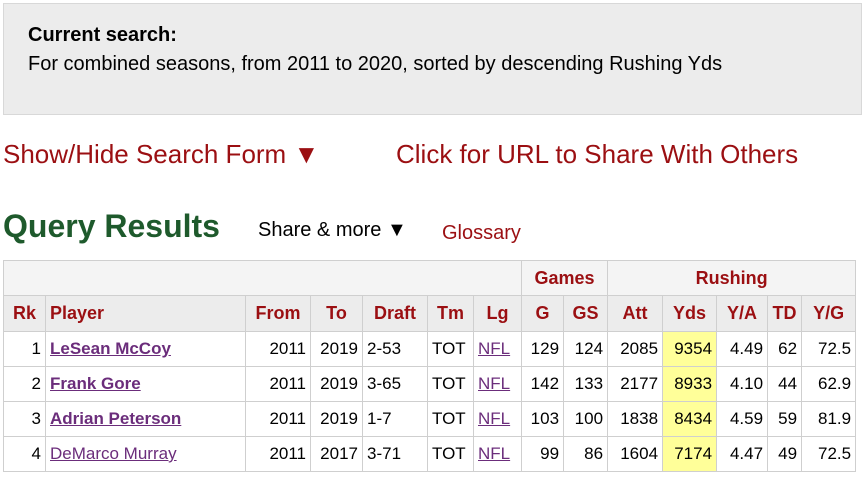  I want to click on table-cell: 9354, so click(690, 349).